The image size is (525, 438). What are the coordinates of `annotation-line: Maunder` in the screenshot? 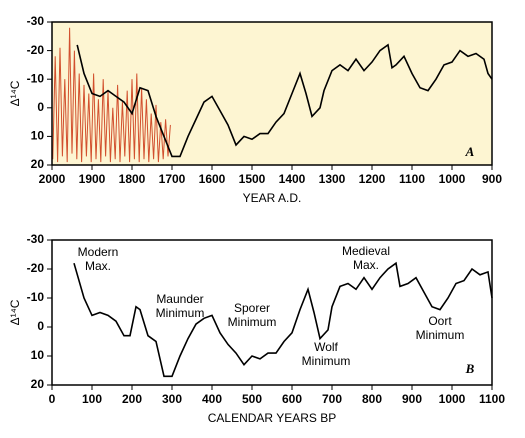 It's located at (179, 299).